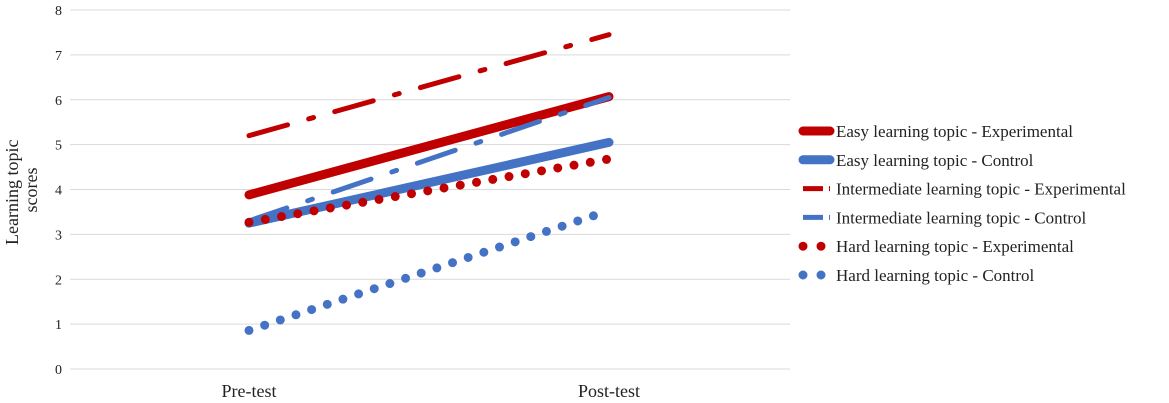  I want to click on x-category-label: Pre-test, so click(249, 391).